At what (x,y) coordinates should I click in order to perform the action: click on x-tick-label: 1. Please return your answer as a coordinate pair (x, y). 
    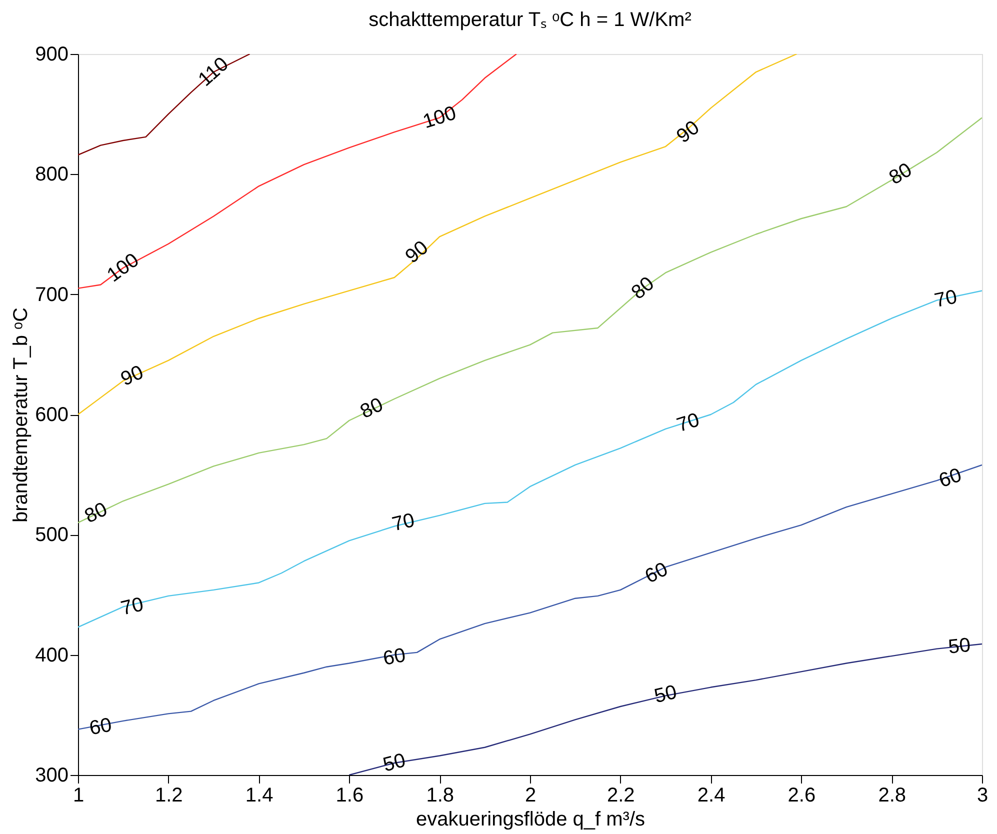
    Looking at the image, I should click on (78, 795).